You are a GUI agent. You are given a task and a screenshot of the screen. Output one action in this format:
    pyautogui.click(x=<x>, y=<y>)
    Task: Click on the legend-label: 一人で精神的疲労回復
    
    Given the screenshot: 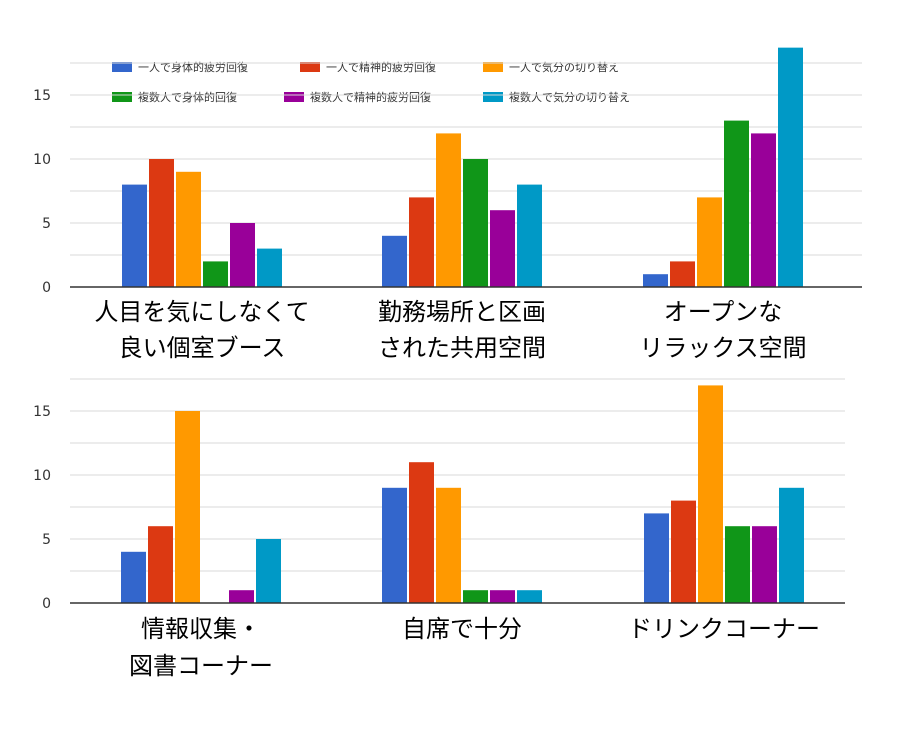 What is the action you would take?
    pyautogui.click(x=381, y=67)
    